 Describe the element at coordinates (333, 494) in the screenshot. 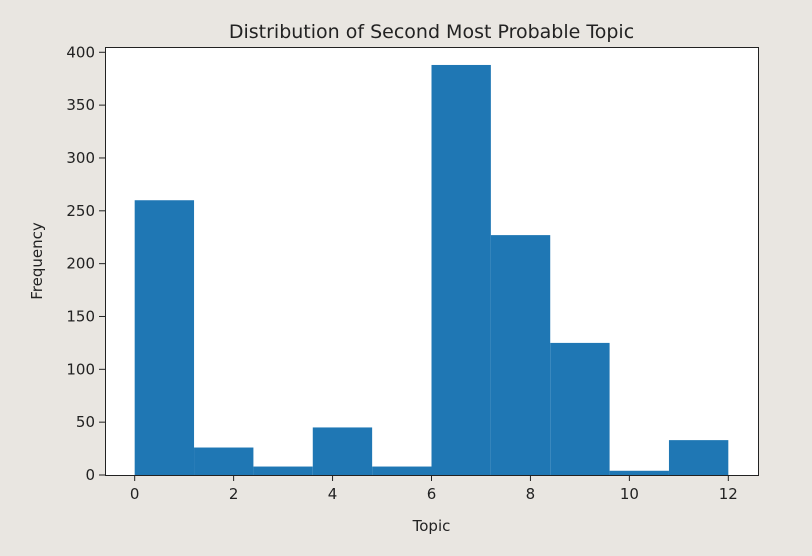

I see `x-tick-label: 4` at that location.